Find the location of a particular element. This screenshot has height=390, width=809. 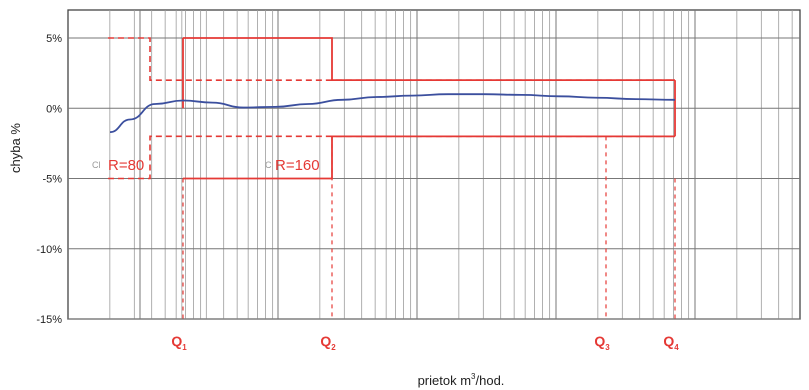

limit-upper-r80 is located at coordinates (391, 59).